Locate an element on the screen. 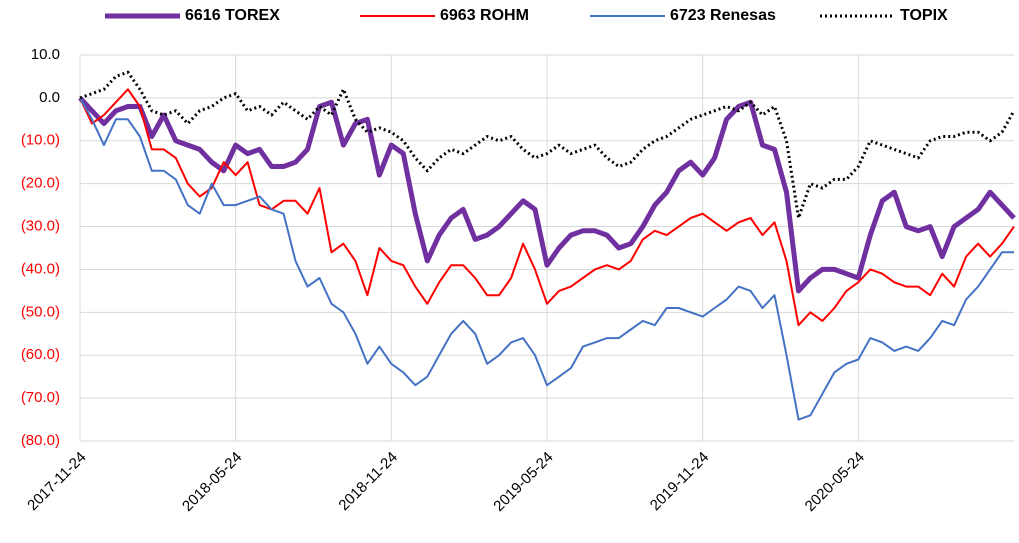 This screenshot has width=1019, height=543. y-tick-label: 10.0 is located at coordinates (45, 54).